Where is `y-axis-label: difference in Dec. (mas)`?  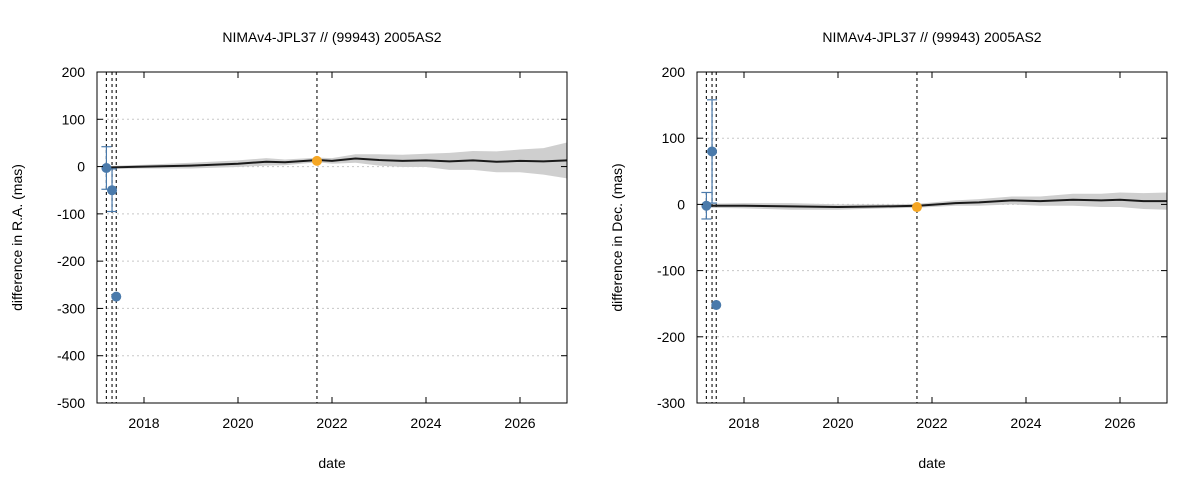
y-axis-label: difference in Dec. (mas) is located at coordinates (617, 237).